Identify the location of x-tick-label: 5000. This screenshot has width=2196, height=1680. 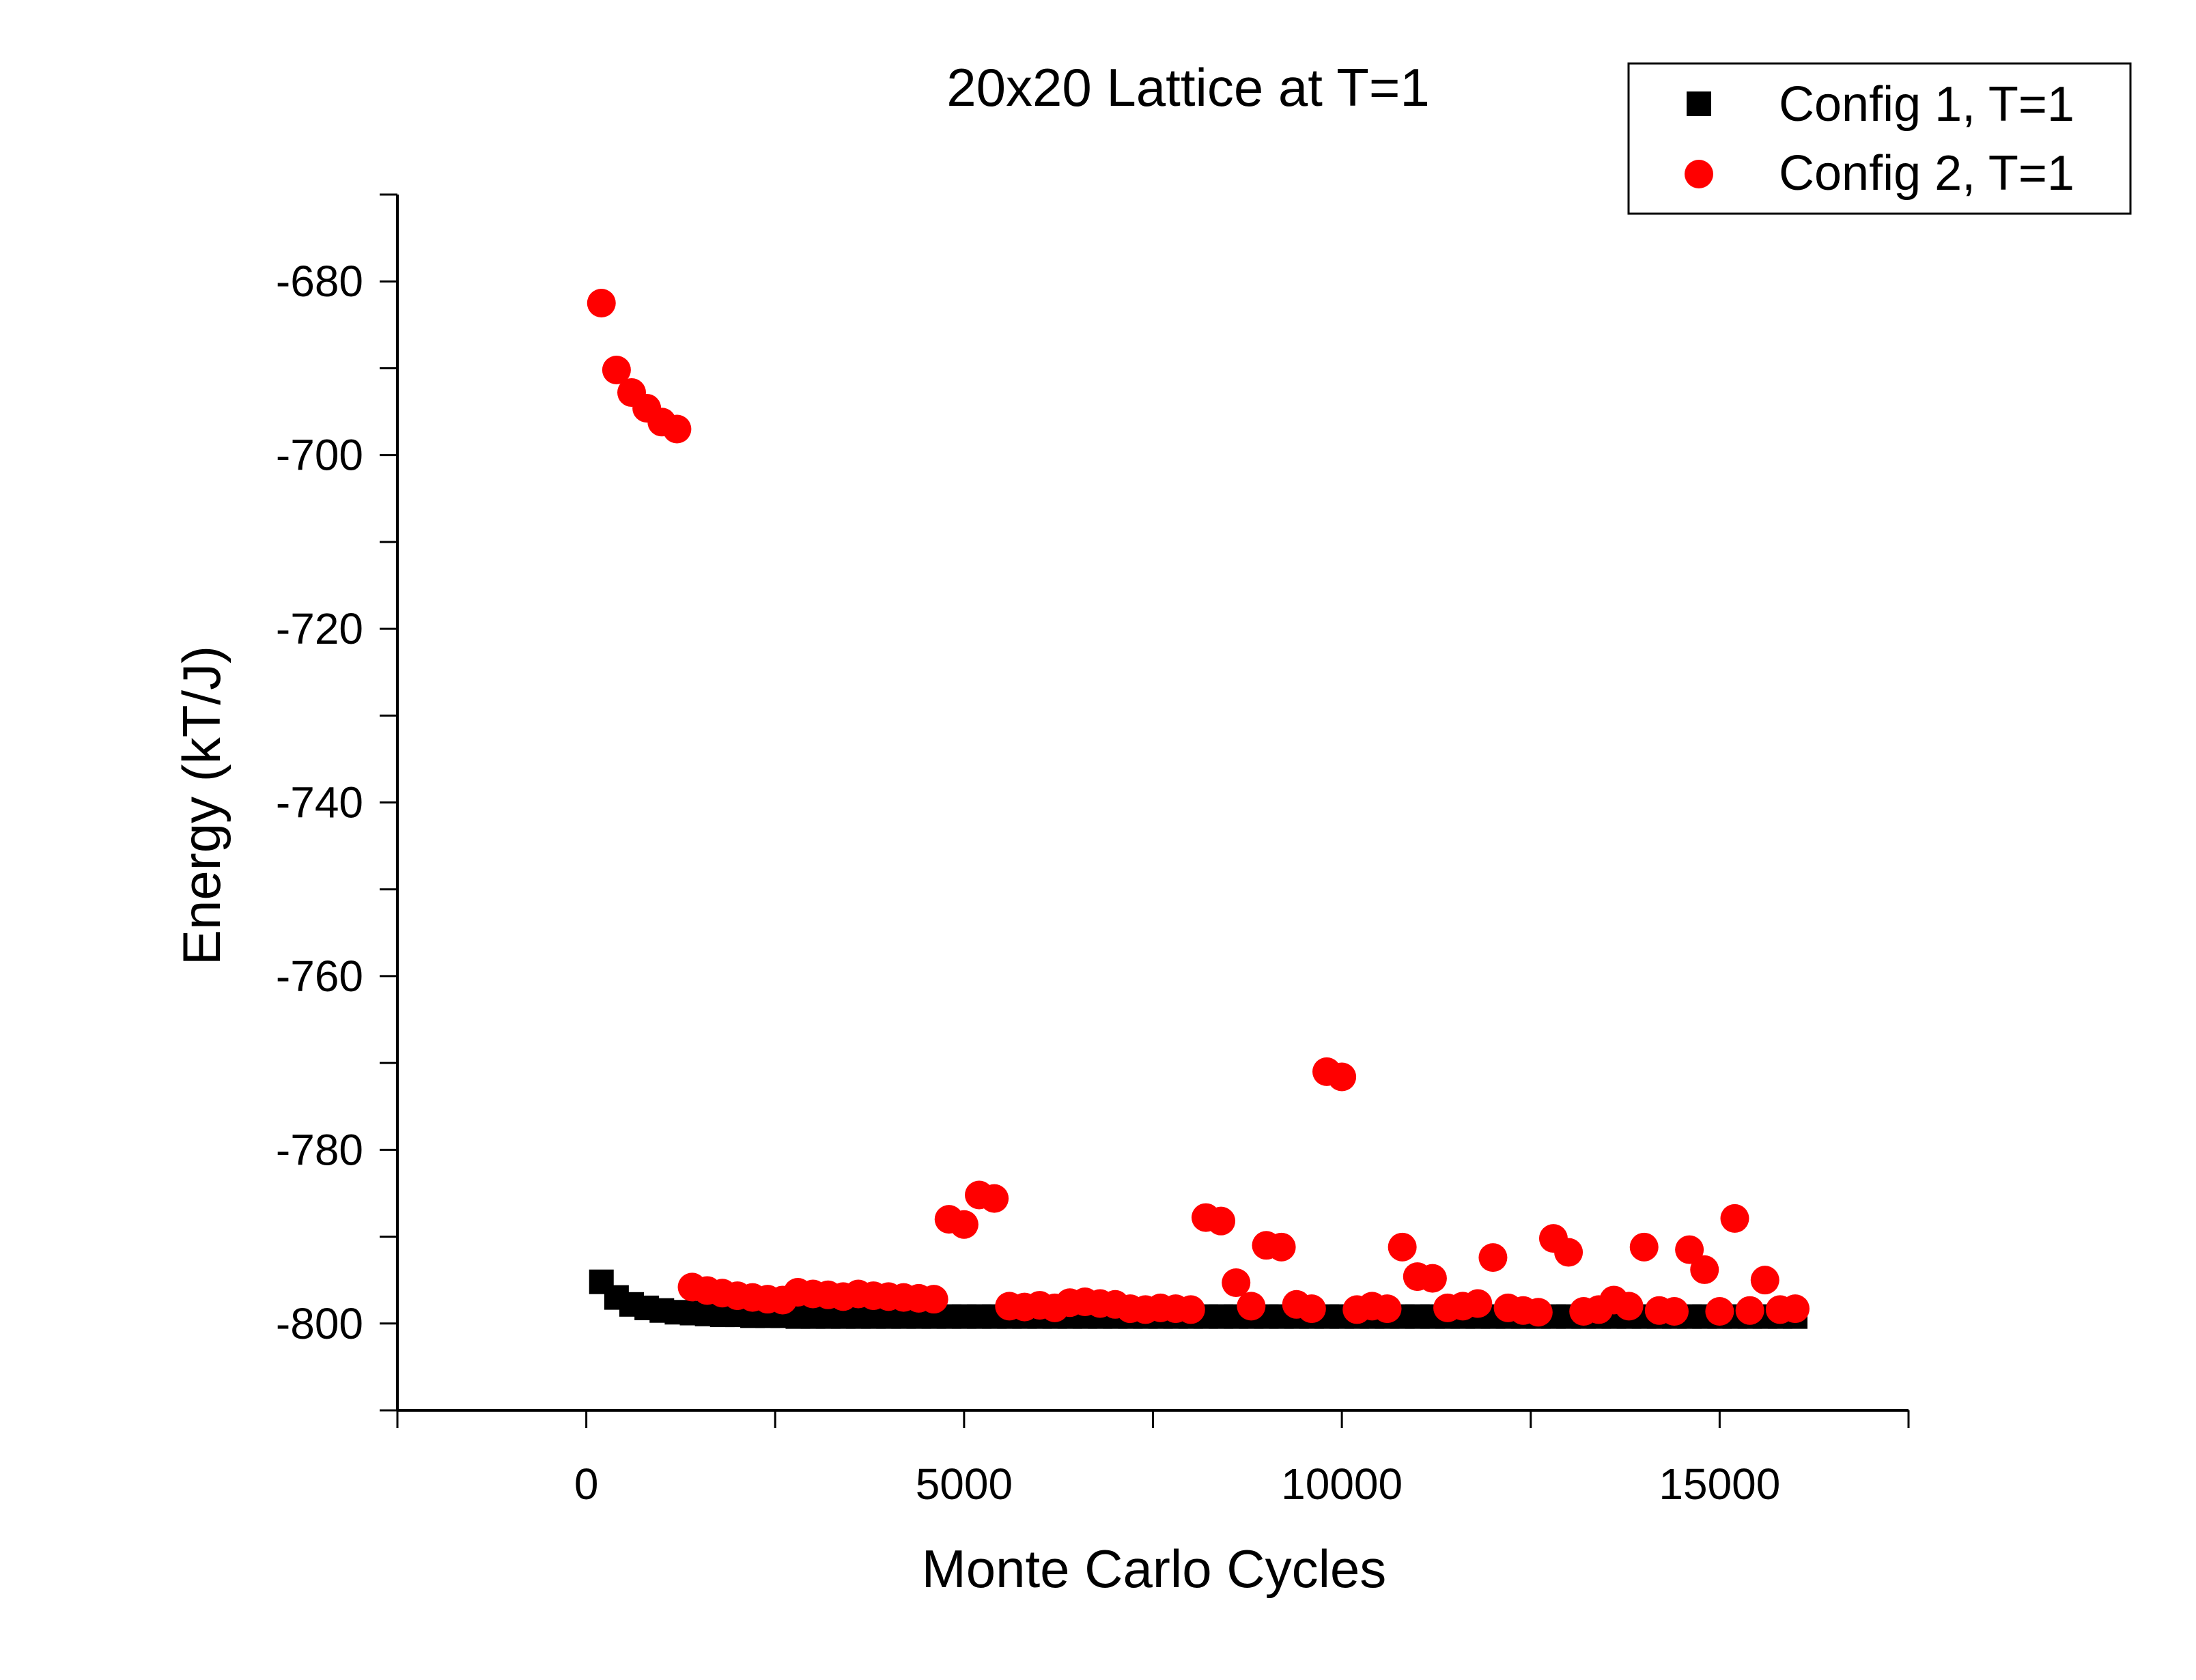
(965, 1484).